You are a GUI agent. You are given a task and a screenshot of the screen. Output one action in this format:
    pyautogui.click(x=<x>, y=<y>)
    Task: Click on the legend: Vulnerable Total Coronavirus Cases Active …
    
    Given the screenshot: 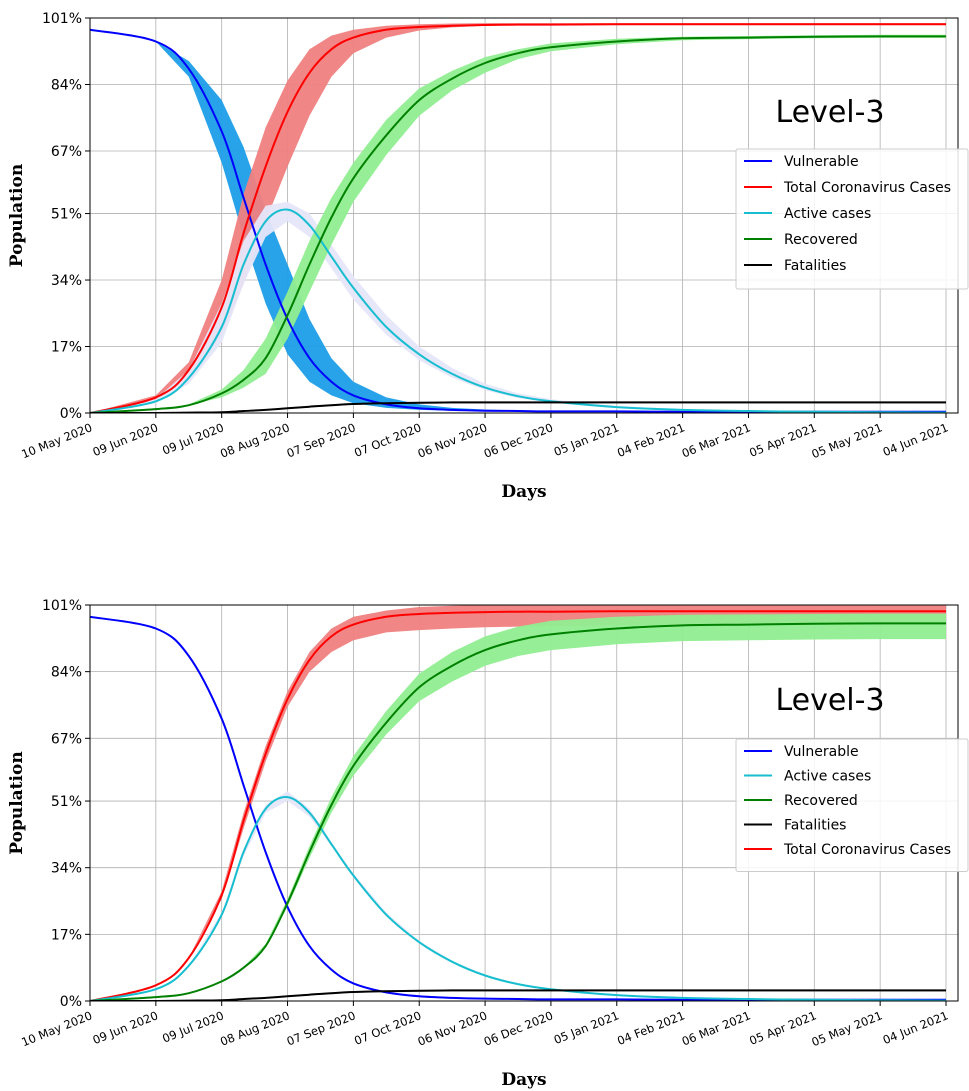 What is the action you would take?
    pyautogui.click(x=852, y=219)
    